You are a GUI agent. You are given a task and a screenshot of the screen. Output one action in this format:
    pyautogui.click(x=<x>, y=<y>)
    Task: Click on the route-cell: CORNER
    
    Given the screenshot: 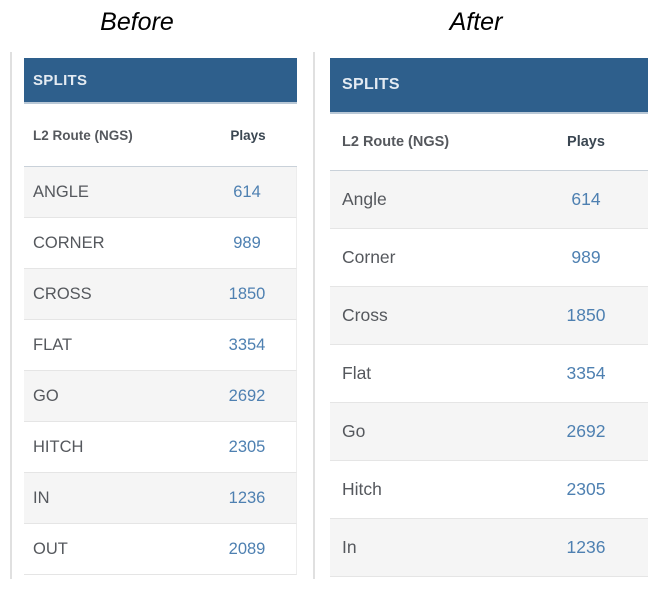 What is the action you would take?
    pyautogui.click(x=69, y=242)
    